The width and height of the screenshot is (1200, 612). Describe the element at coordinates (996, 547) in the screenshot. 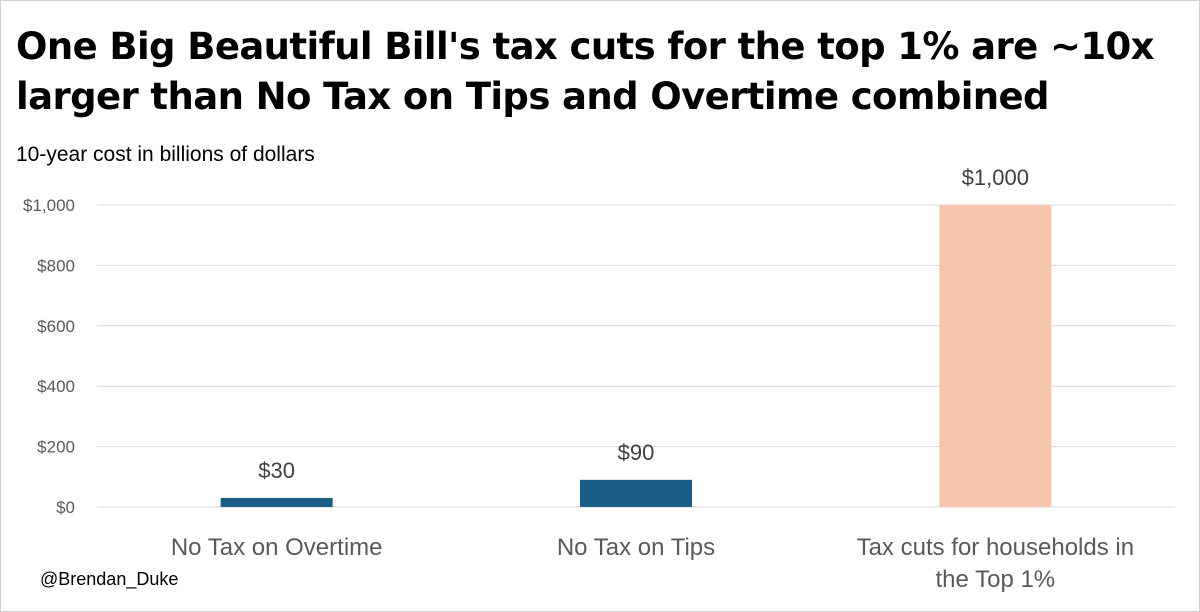

I see `x-category-label: Tax cuts for households in` at that location.